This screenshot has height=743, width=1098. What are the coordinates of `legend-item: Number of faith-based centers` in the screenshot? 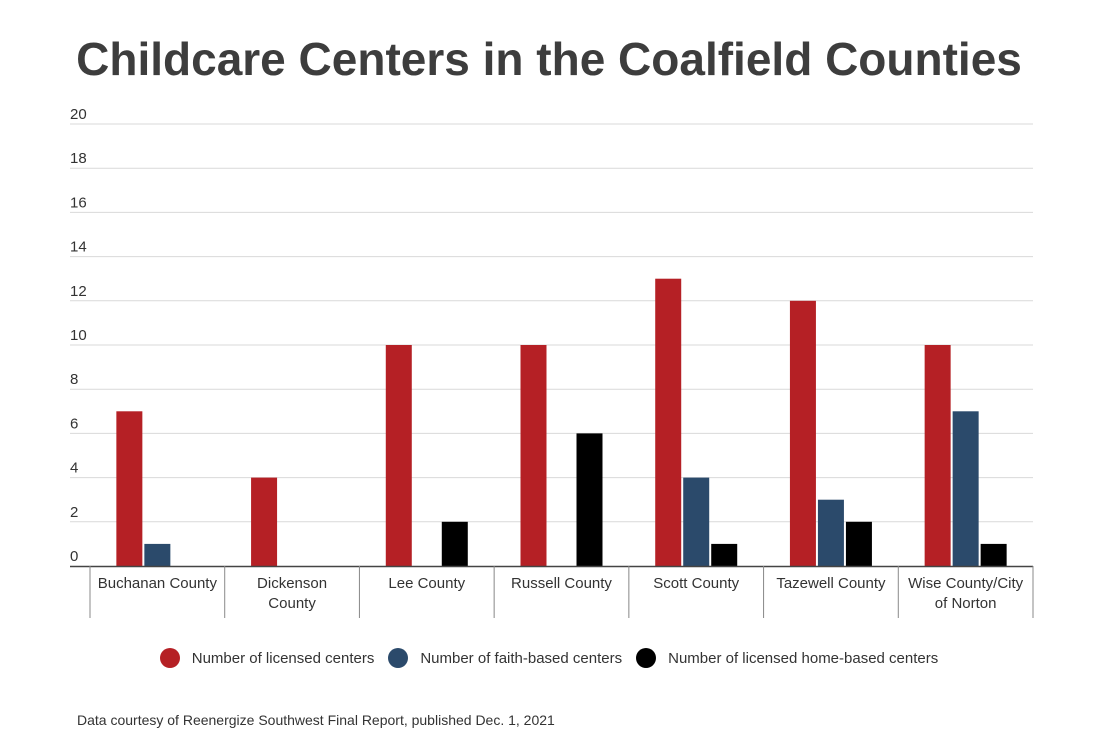 It's located at (505, 658).